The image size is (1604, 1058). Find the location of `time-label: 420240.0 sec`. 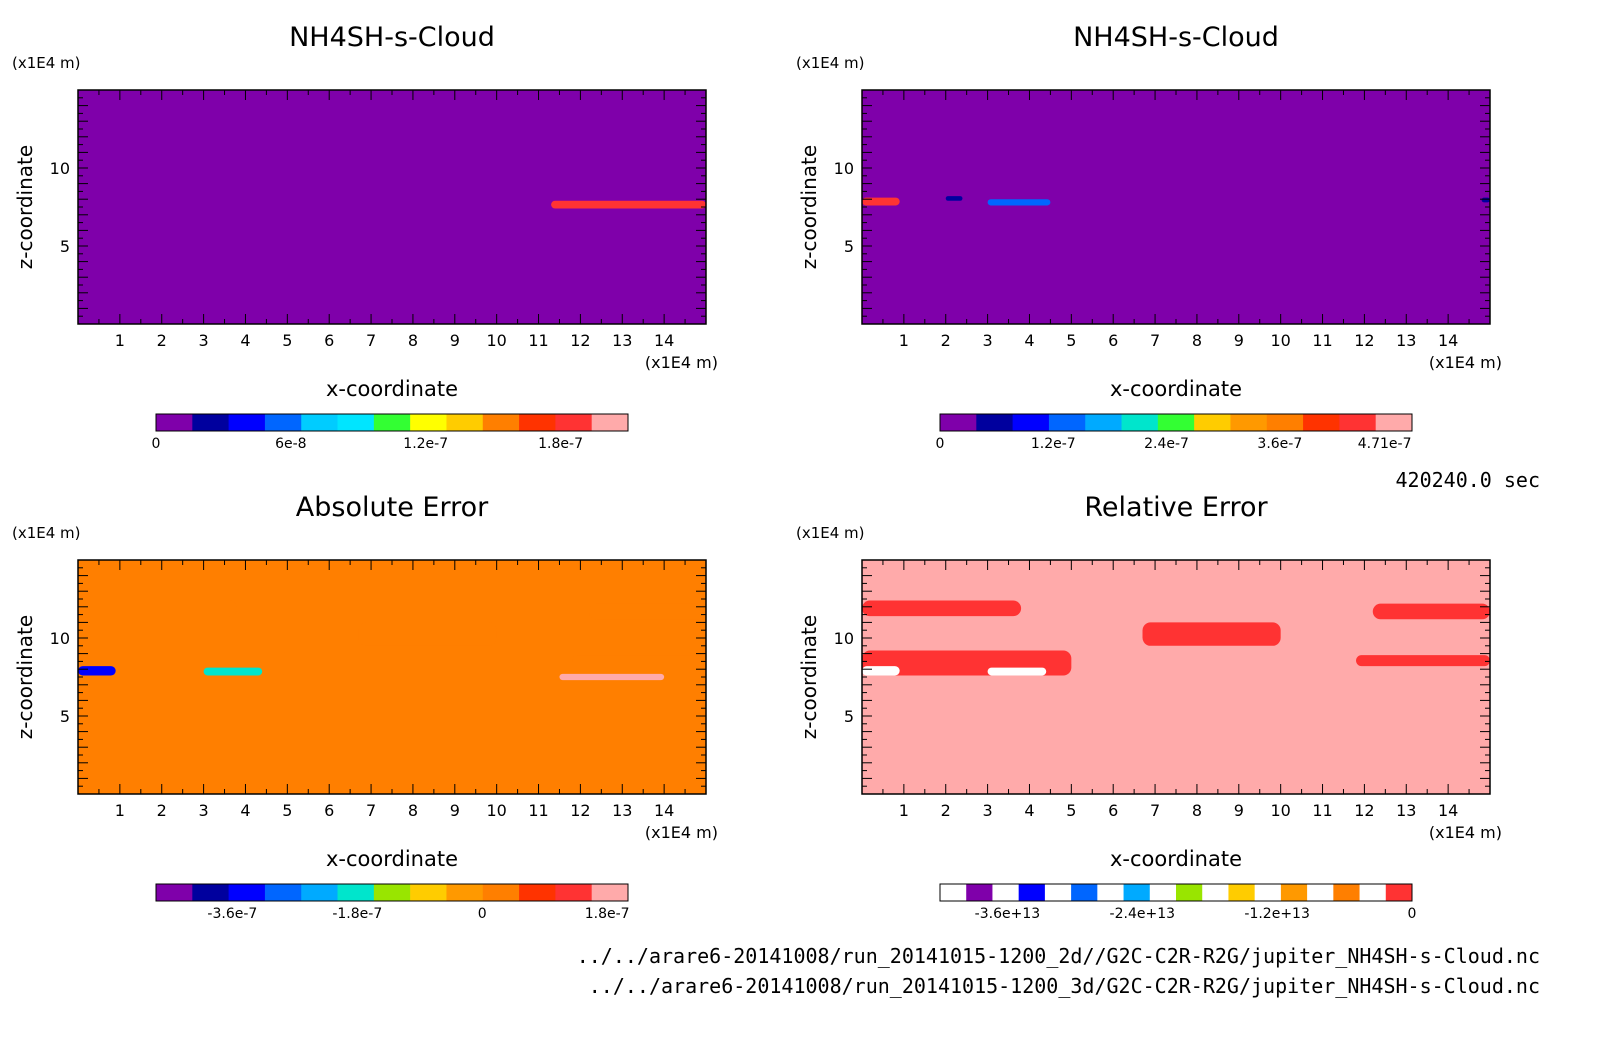

time-label: 420240.0 sec is located at coordinates (1468, 480).